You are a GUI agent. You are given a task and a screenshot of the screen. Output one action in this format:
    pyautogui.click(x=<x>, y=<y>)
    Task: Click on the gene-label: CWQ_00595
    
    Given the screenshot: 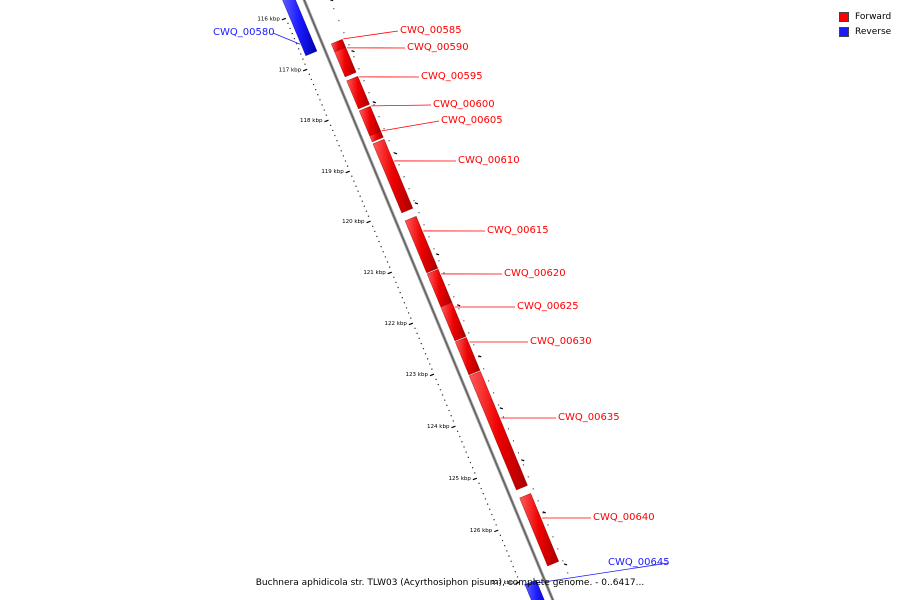 What is the action you would take?
    pyautogui.click(x=452, y=76)
    